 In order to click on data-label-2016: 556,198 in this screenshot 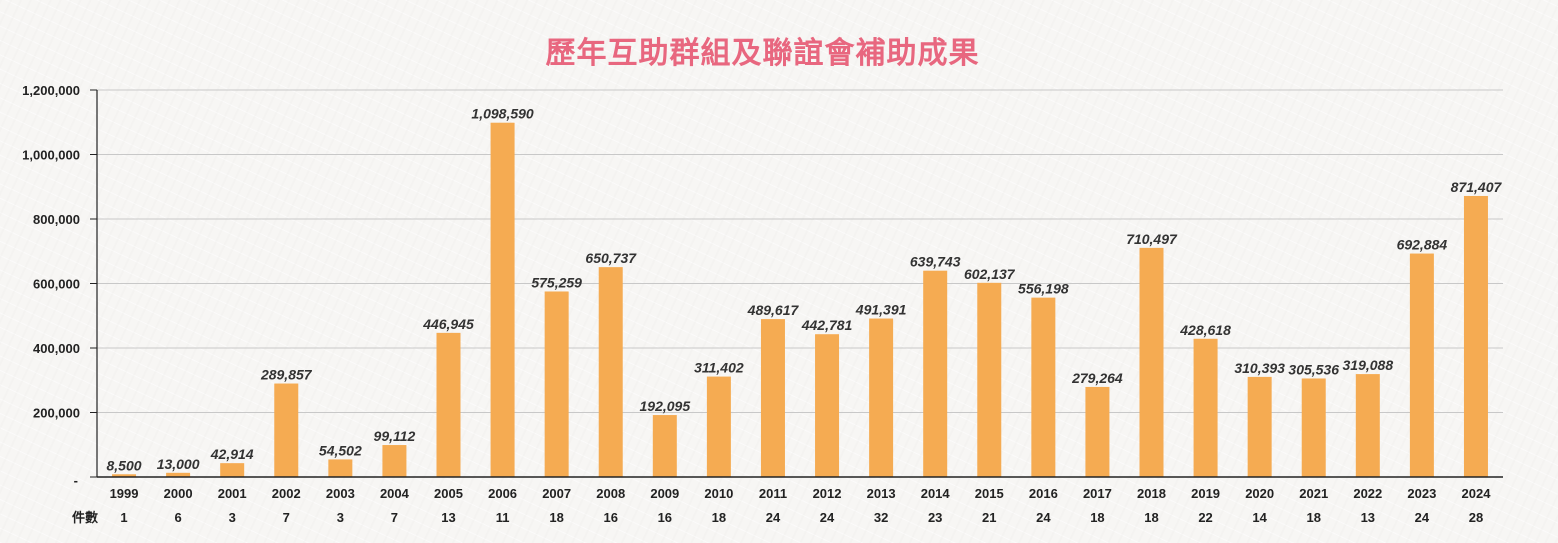, I will do `click(1043, 289)`.